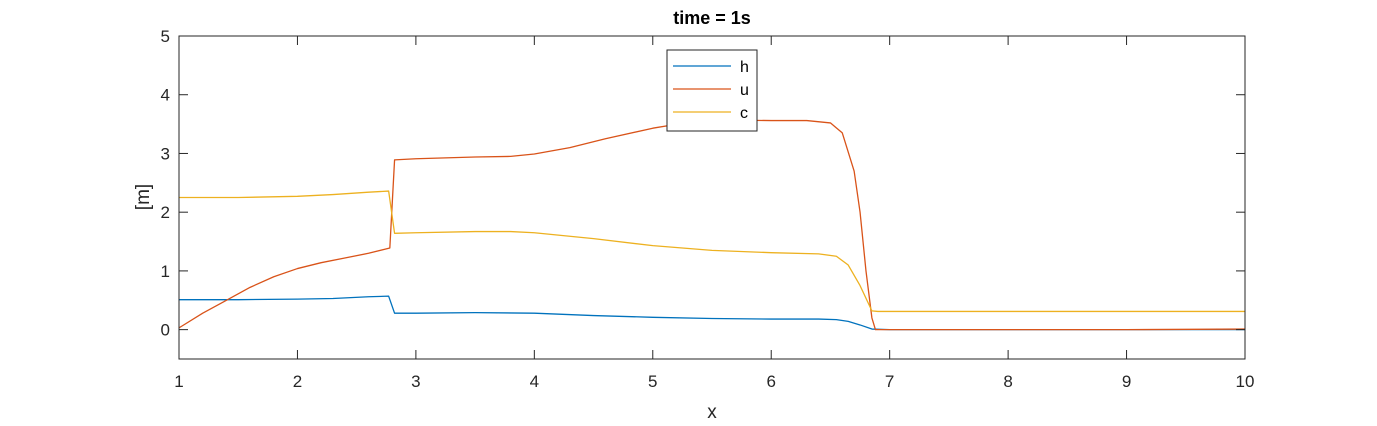 Image resolution: width=1377 pixels, height=426 pixels. What do you see at coordinates (165, 36) in the screenshot?
I see `y-tick-label: 5` at bounding box center [165, 36].